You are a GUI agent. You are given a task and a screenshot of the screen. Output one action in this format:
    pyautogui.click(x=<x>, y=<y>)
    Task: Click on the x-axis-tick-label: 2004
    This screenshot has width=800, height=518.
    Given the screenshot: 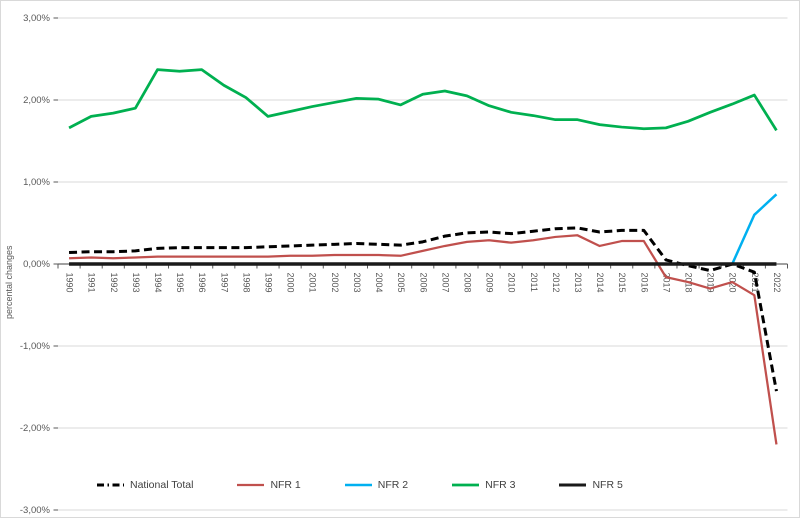 What is the action you would take?
    pyautogui.click(x=379, y=283)
    